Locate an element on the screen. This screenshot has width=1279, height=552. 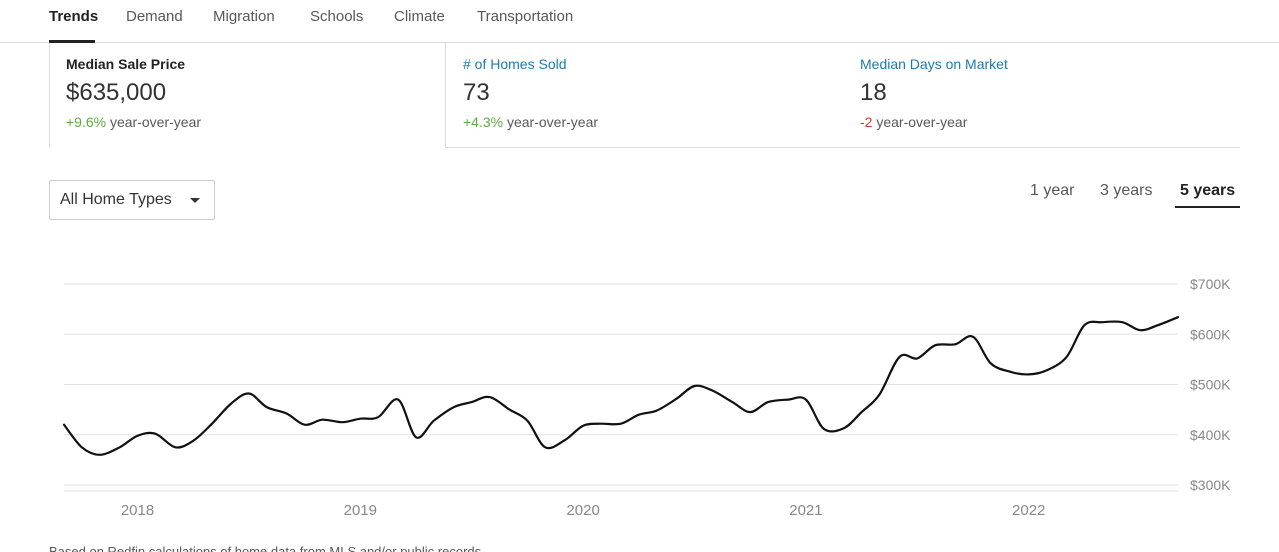
tab-migration: Migration is located at coordinates (244, 16).